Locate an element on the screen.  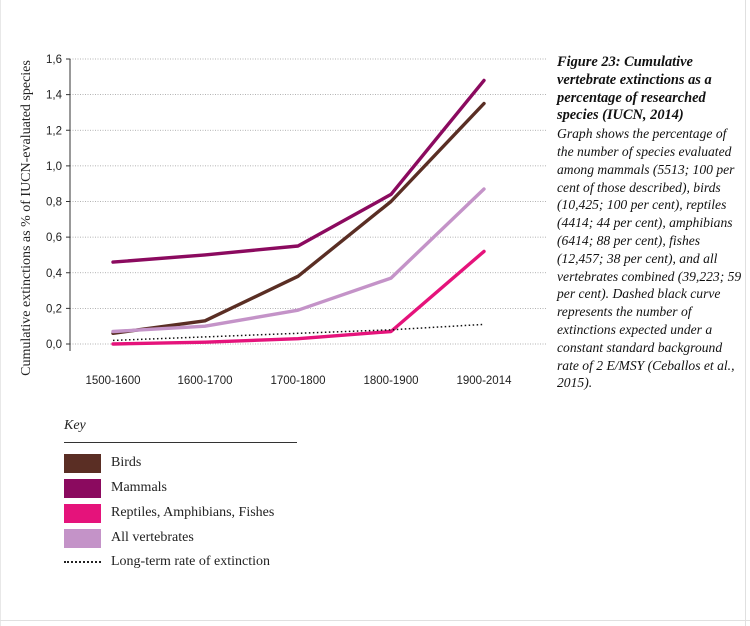
frame-right-border is located at coordinates (745, 313).